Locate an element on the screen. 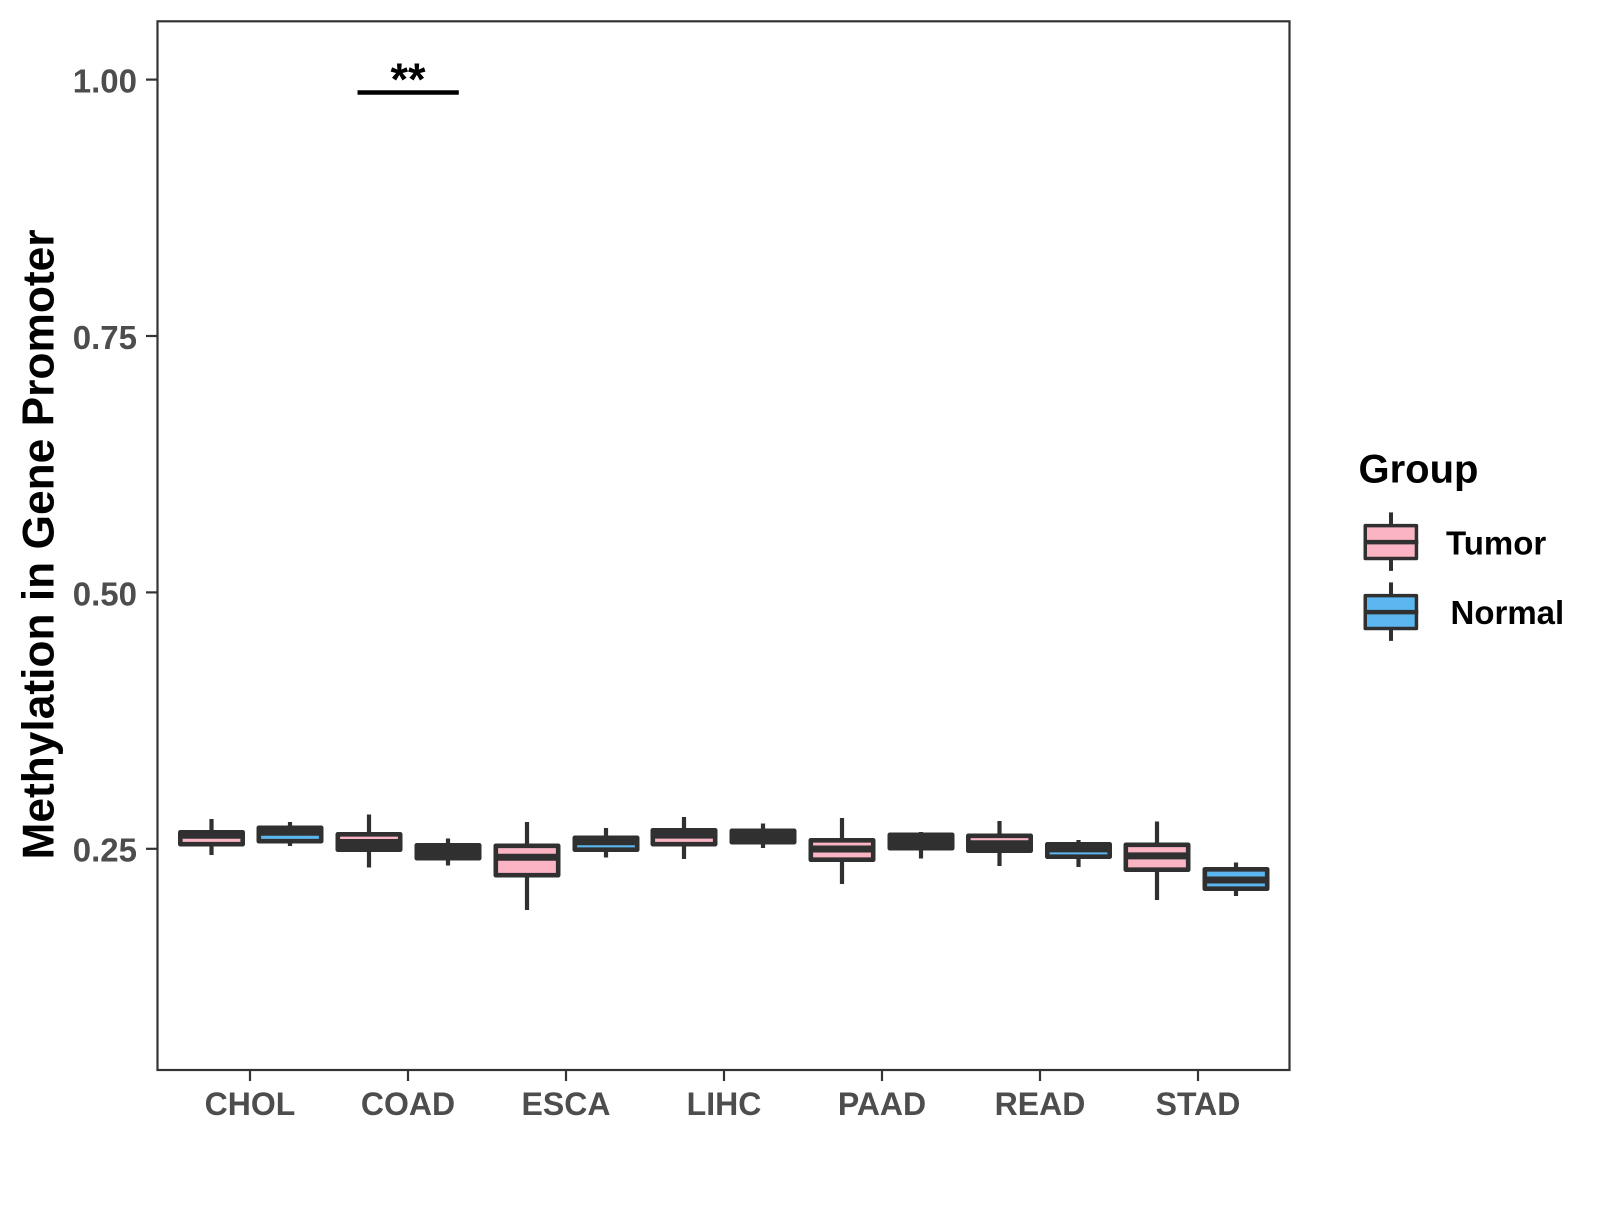 The height and width of the screenshot is (1205, 1600). svg-text: STAD is located at coordinates (1198, 1104).